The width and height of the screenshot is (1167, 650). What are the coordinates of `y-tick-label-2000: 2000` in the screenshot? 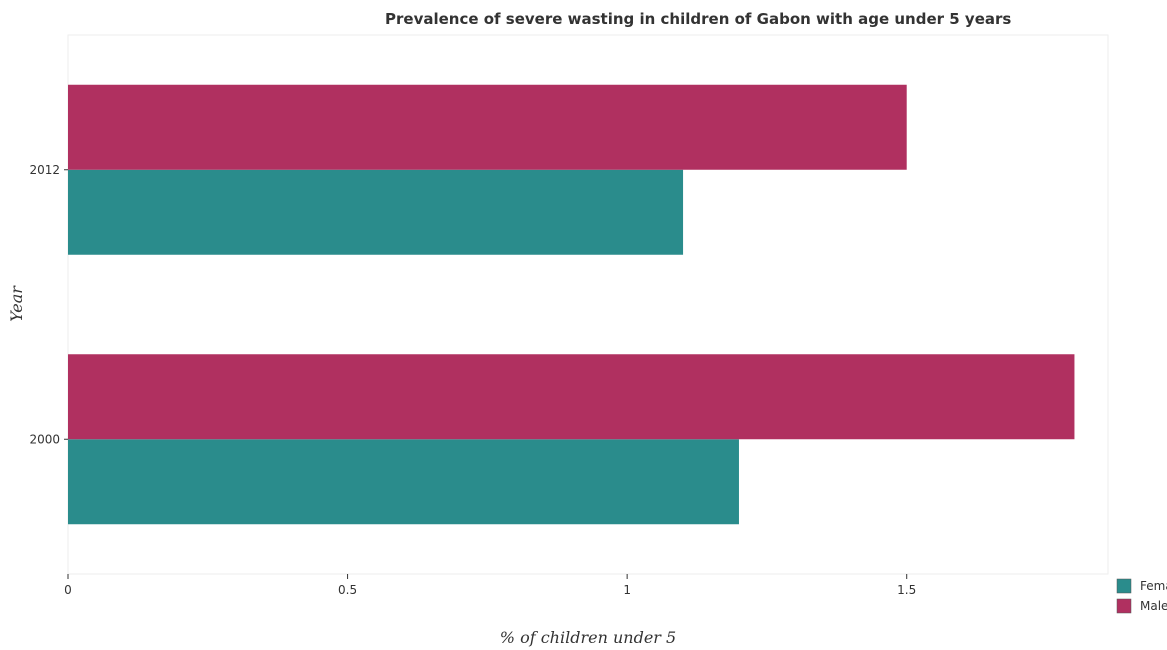 It's located at (44, 439).